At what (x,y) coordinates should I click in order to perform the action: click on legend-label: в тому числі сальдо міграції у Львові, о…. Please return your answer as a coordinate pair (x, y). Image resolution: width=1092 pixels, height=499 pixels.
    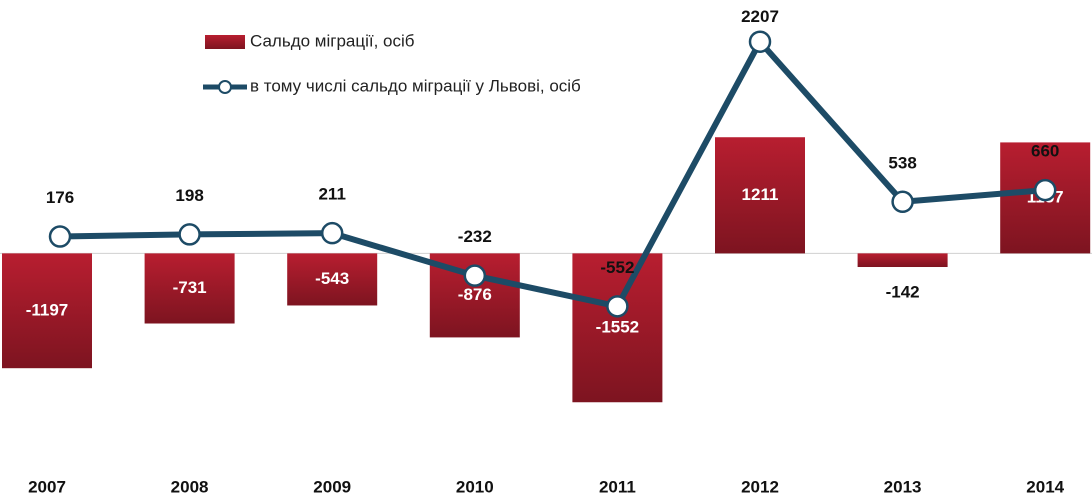
    Looking at the image, I should click on (415, 85).